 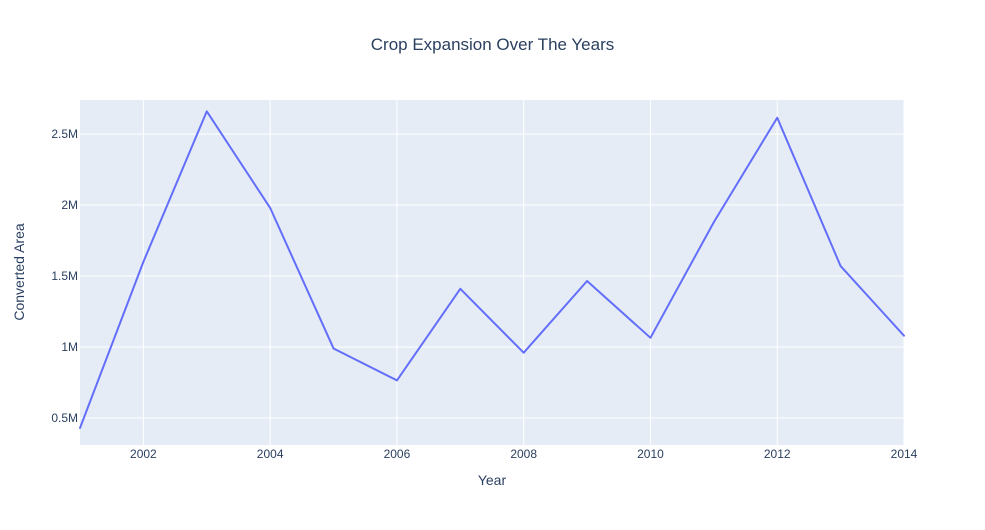 What do you see at coordinates (69, 205) in the screenshot?
I see `y-tick-label: 2M` at bounding box center [69, 205].